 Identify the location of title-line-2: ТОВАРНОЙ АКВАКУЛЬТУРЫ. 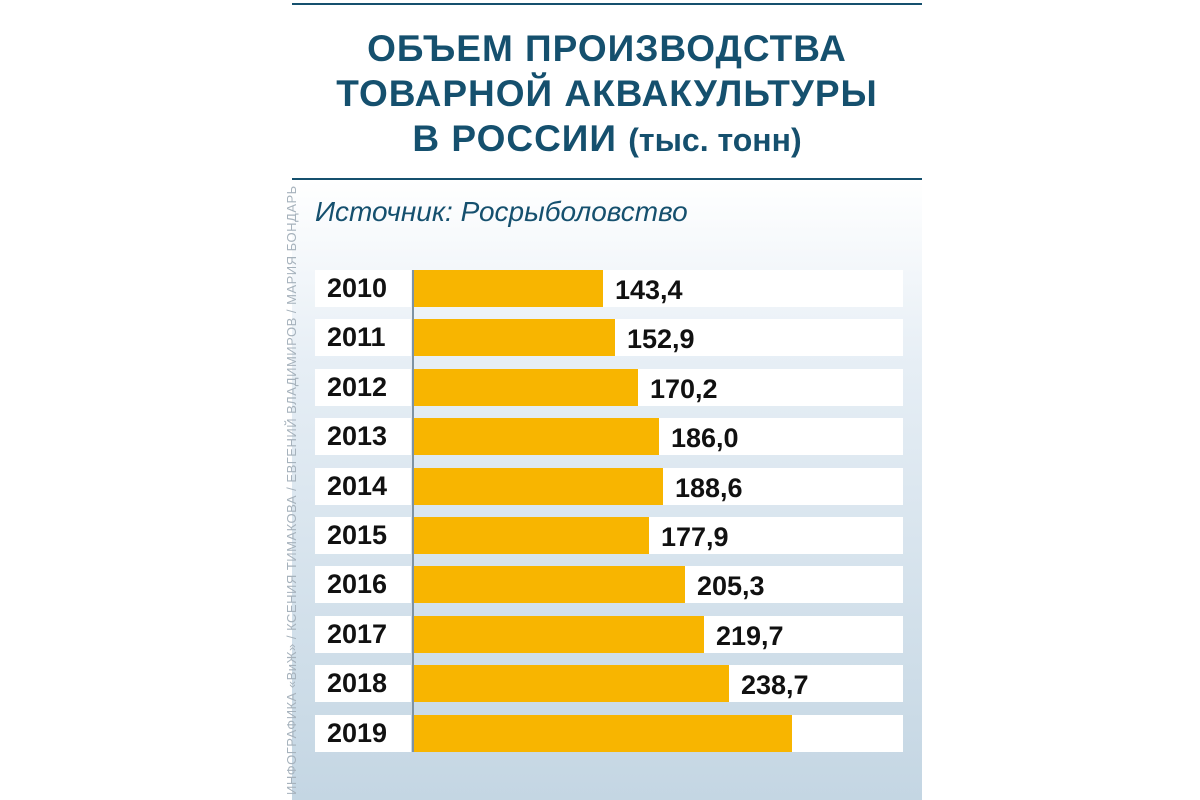
(607, 93).